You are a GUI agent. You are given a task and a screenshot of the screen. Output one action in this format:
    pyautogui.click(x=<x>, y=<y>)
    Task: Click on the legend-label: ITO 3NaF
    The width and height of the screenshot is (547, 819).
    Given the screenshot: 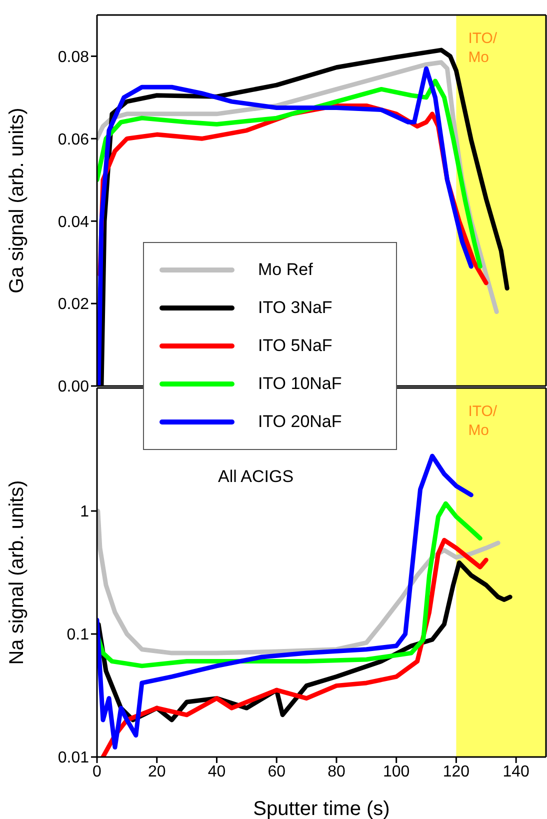 What is the action you would take?
    pyautogui.click(x=295, y=308)
    